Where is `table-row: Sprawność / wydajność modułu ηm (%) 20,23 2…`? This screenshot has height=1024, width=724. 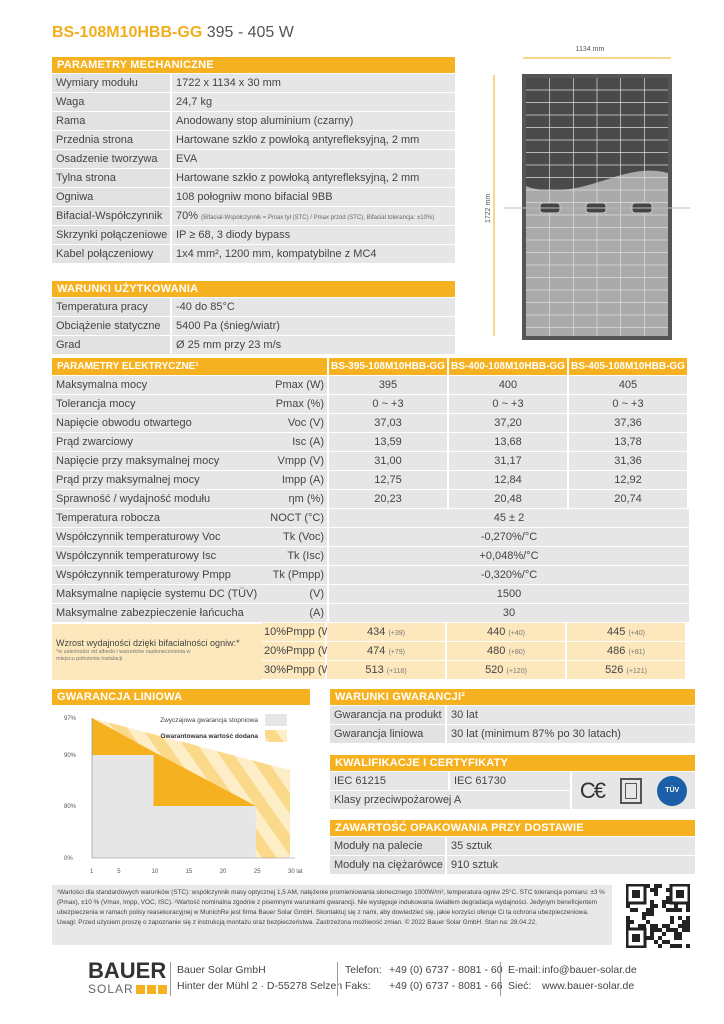 table-row: Sprawność / wydajność modułu ηm (%) 20,23 2… is located at coordinates (373, 499).